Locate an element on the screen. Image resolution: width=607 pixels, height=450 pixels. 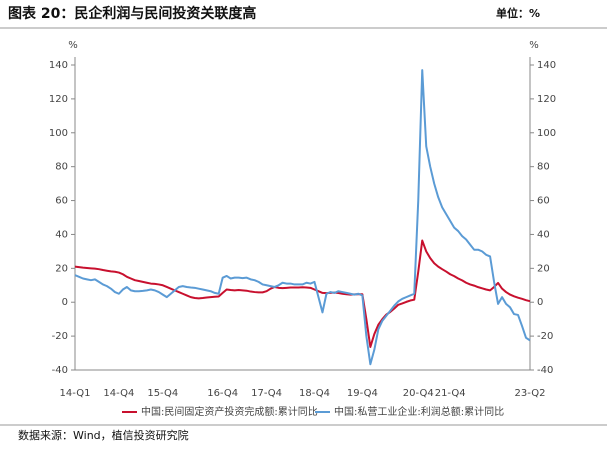
y2-axis-unit: % is located at coordinates (534, 45).